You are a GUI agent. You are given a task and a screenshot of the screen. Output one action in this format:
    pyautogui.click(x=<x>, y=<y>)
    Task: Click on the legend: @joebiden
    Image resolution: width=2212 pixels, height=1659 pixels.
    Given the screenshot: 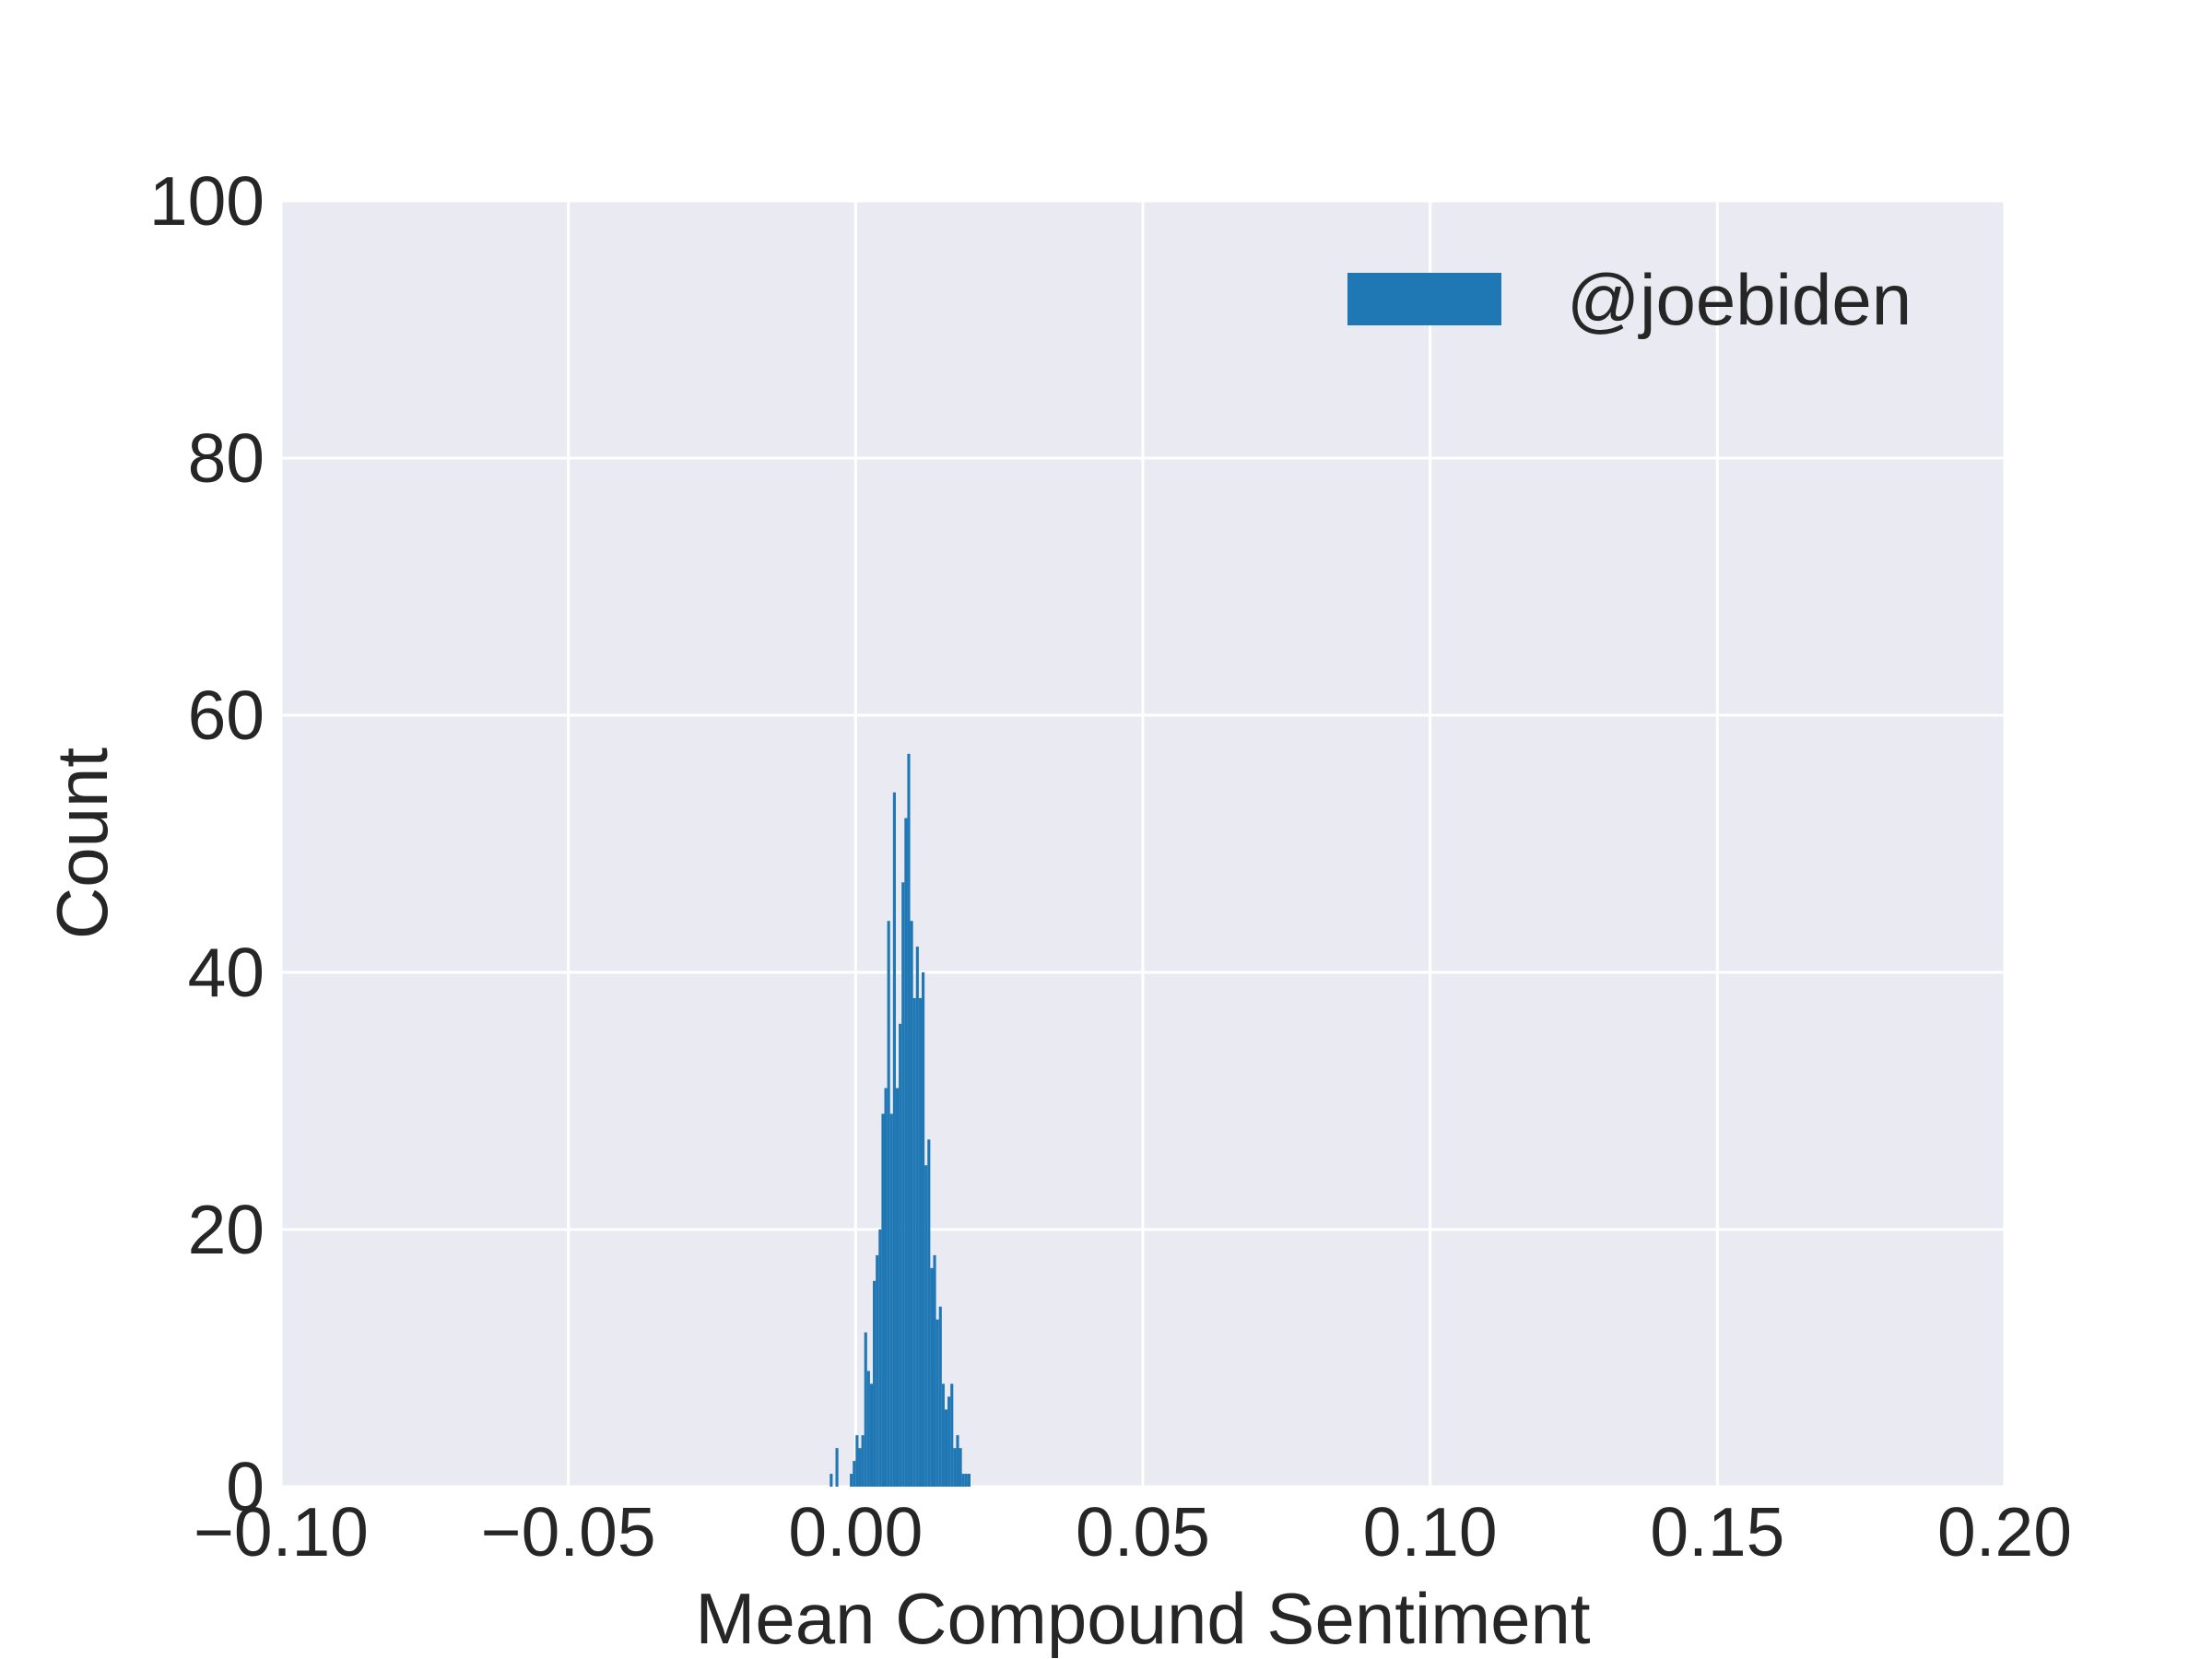 What is the action you would take?
    pyautogui.click(x=1629, y=299)
    